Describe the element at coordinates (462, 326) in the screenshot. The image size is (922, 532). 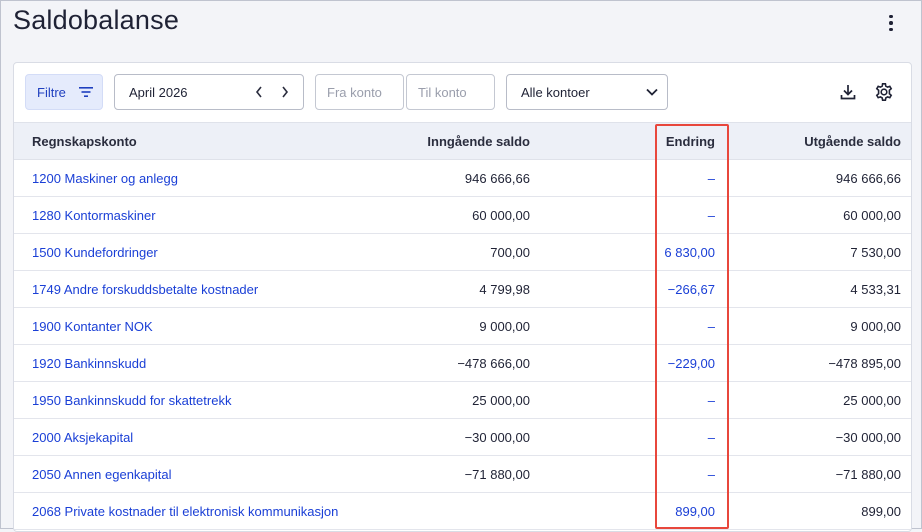
I see `table-row: 1900 Kontanter NOK 9 000,00 – 9 000,00` at that location.